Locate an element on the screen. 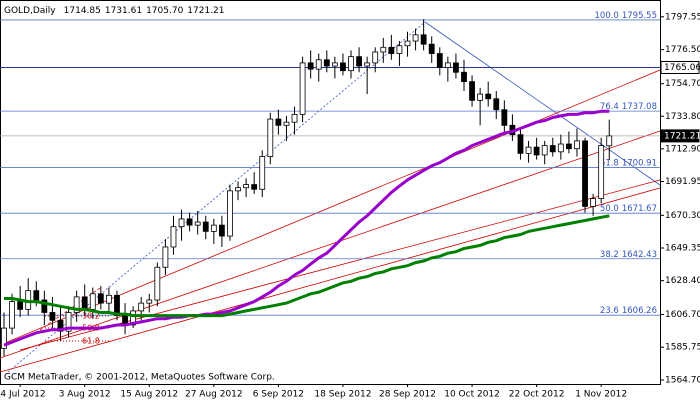 This screenshot has width=700, height=402. fib-price: 1642.43 is located at coordinates (639, 254).